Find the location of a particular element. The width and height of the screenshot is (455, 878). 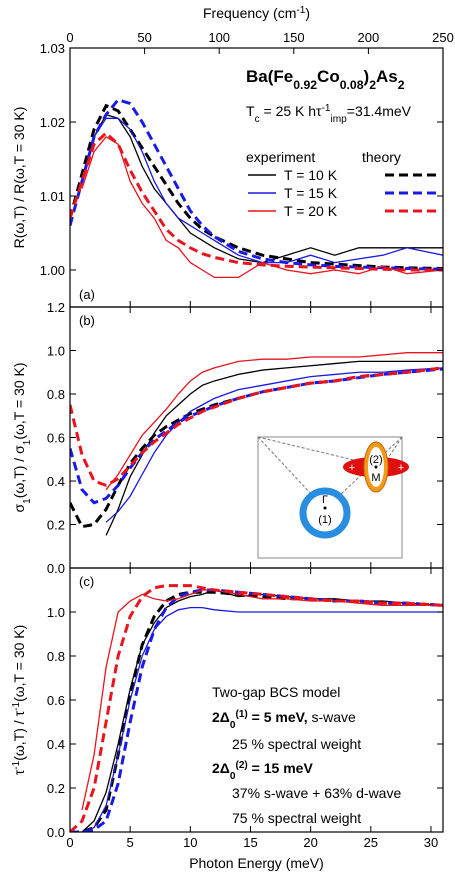

y-tick-label: 0.0 is located at coordinates (56, 568).